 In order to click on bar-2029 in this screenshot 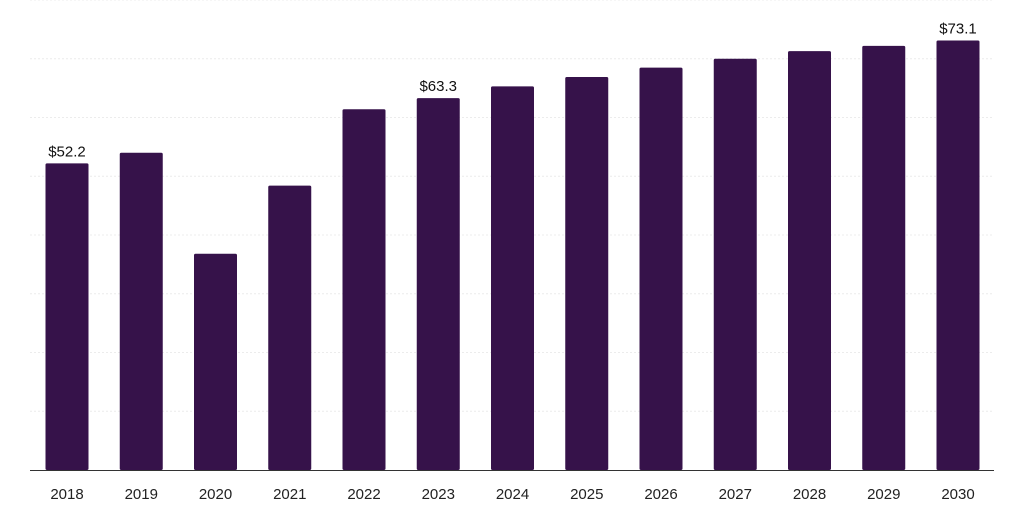, I will do `click(884, 257)`.